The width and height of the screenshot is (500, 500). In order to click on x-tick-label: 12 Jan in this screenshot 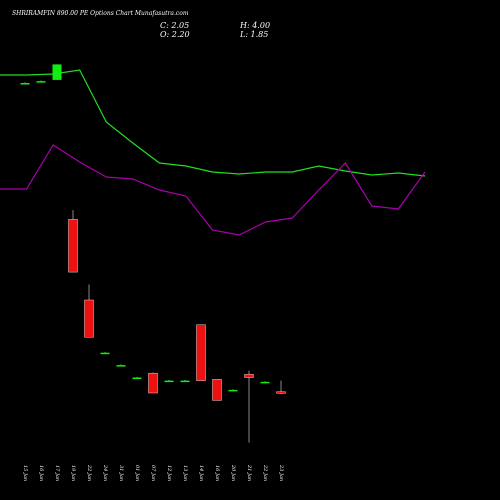, I will do `click(169, 473)`.